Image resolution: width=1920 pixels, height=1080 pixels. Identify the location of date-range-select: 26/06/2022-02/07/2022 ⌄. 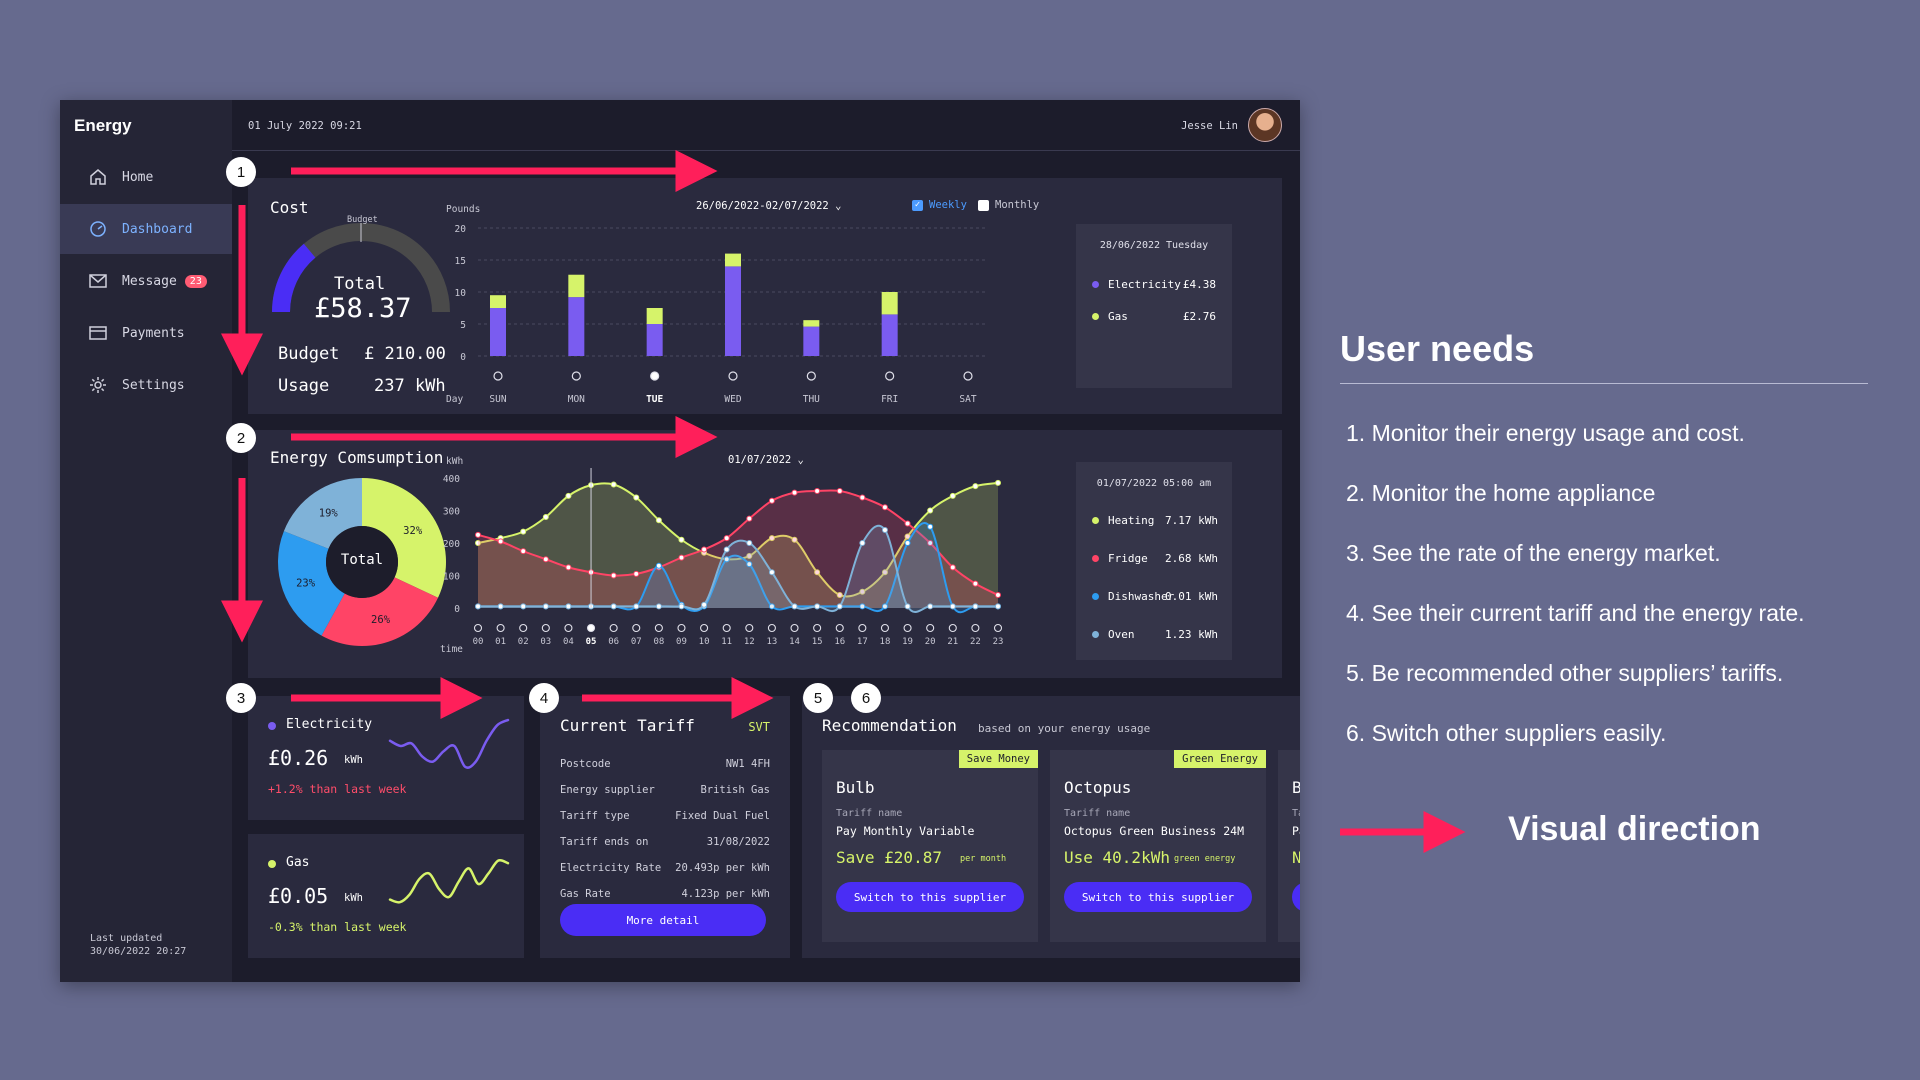
(768, 206).